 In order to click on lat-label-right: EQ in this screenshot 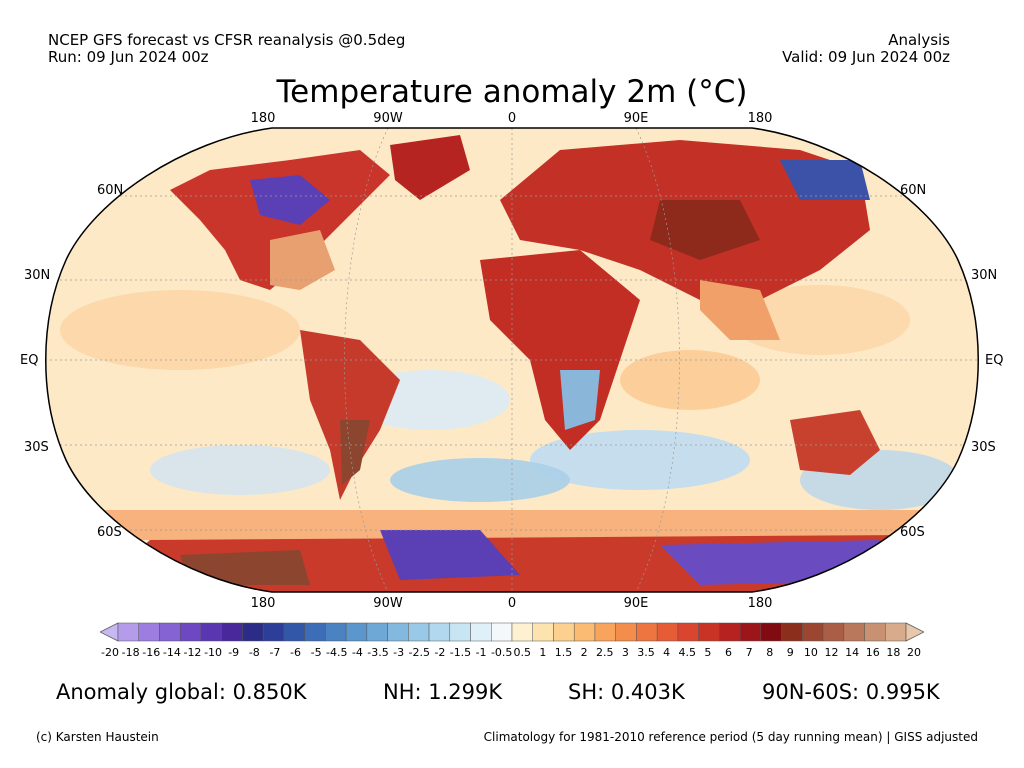, I will do `click(994, 360)`.